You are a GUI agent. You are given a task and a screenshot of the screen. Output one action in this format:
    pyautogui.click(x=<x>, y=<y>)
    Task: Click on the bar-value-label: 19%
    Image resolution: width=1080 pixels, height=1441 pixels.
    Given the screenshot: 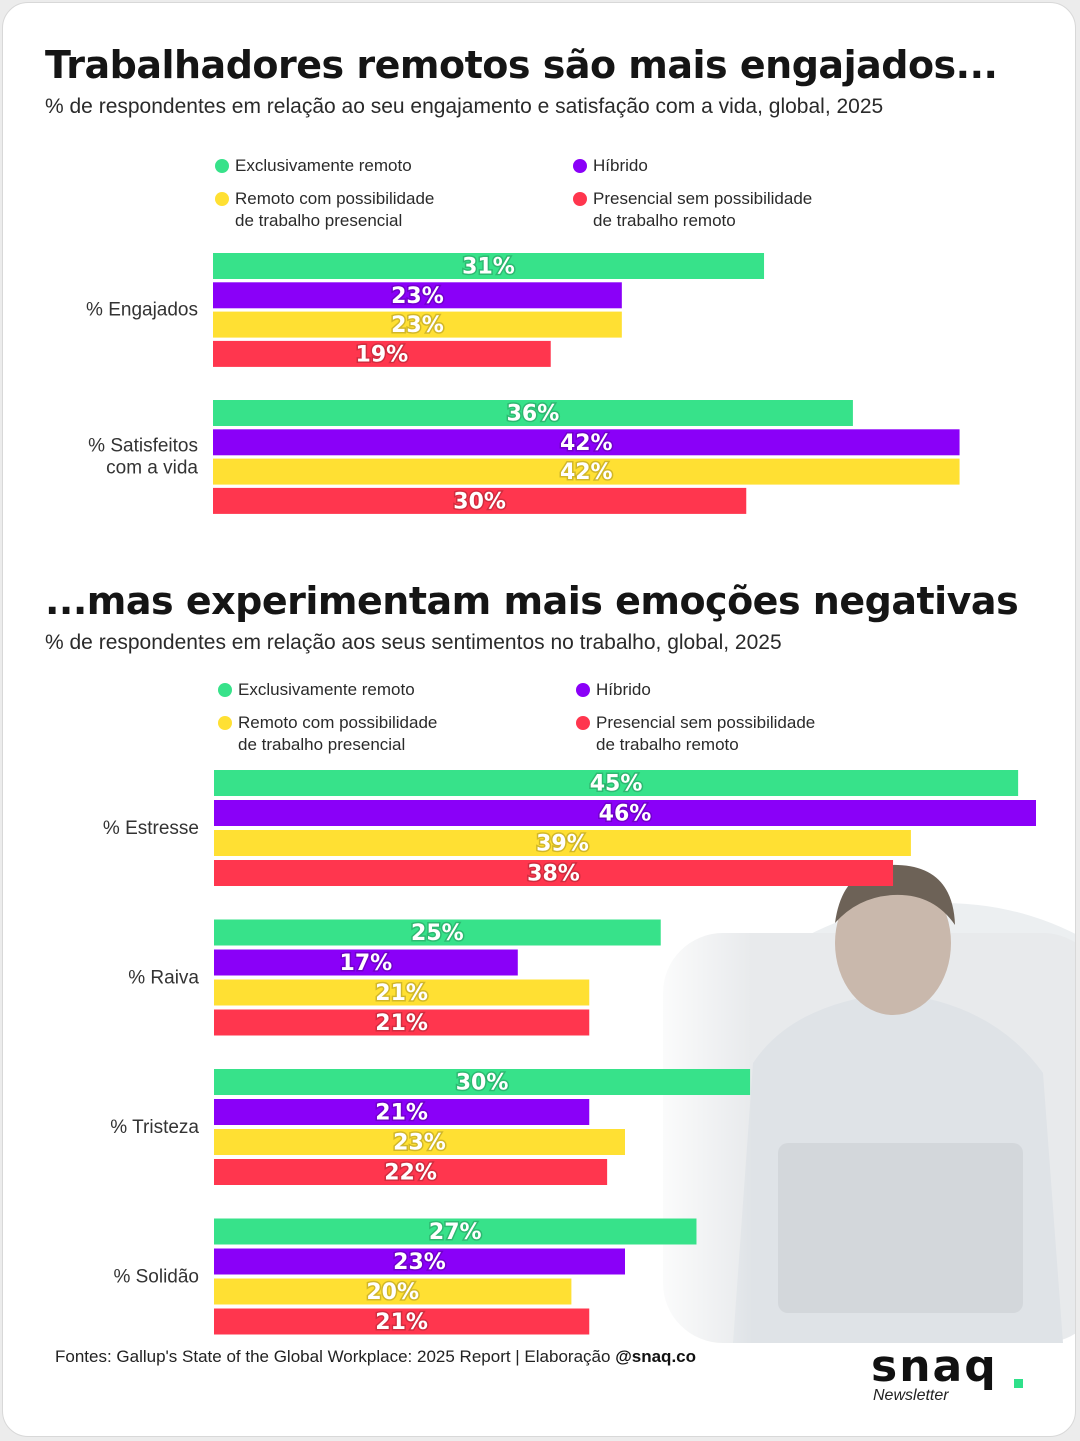 What is the action you would take?
    pyautogui.click(x=382, y=354)
    